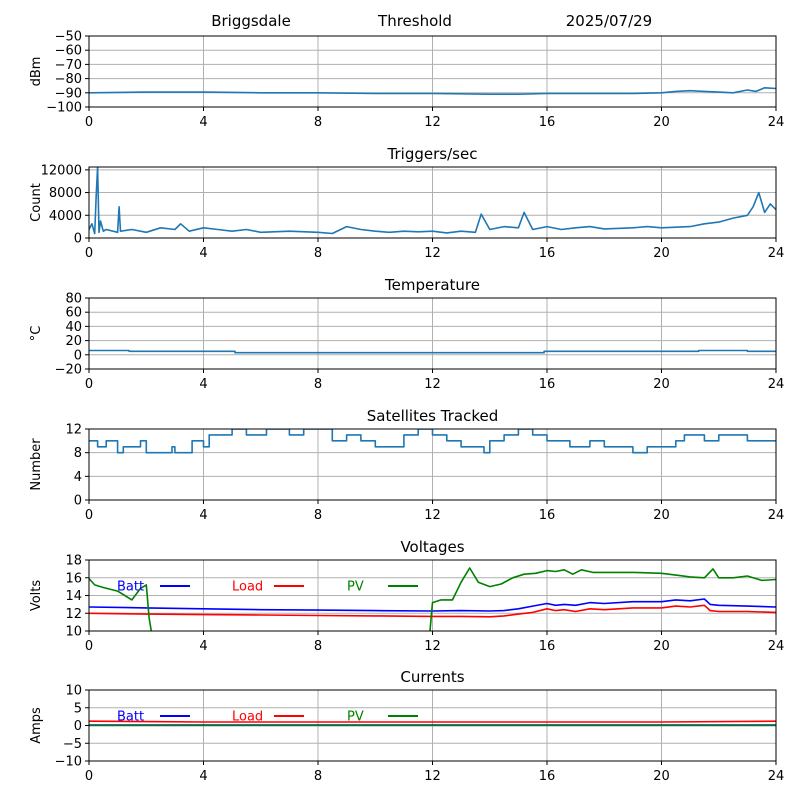 The image size is (800, 800). I want to click on y-tick-label: 8000, so click(65, 193).